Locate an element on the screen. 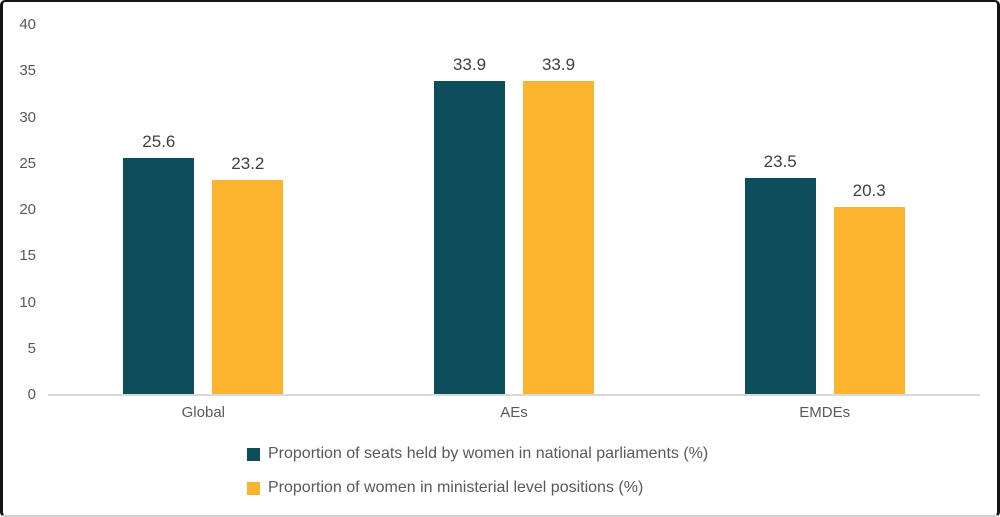  bar-parliaments-global is located at coordinates (159, 276).